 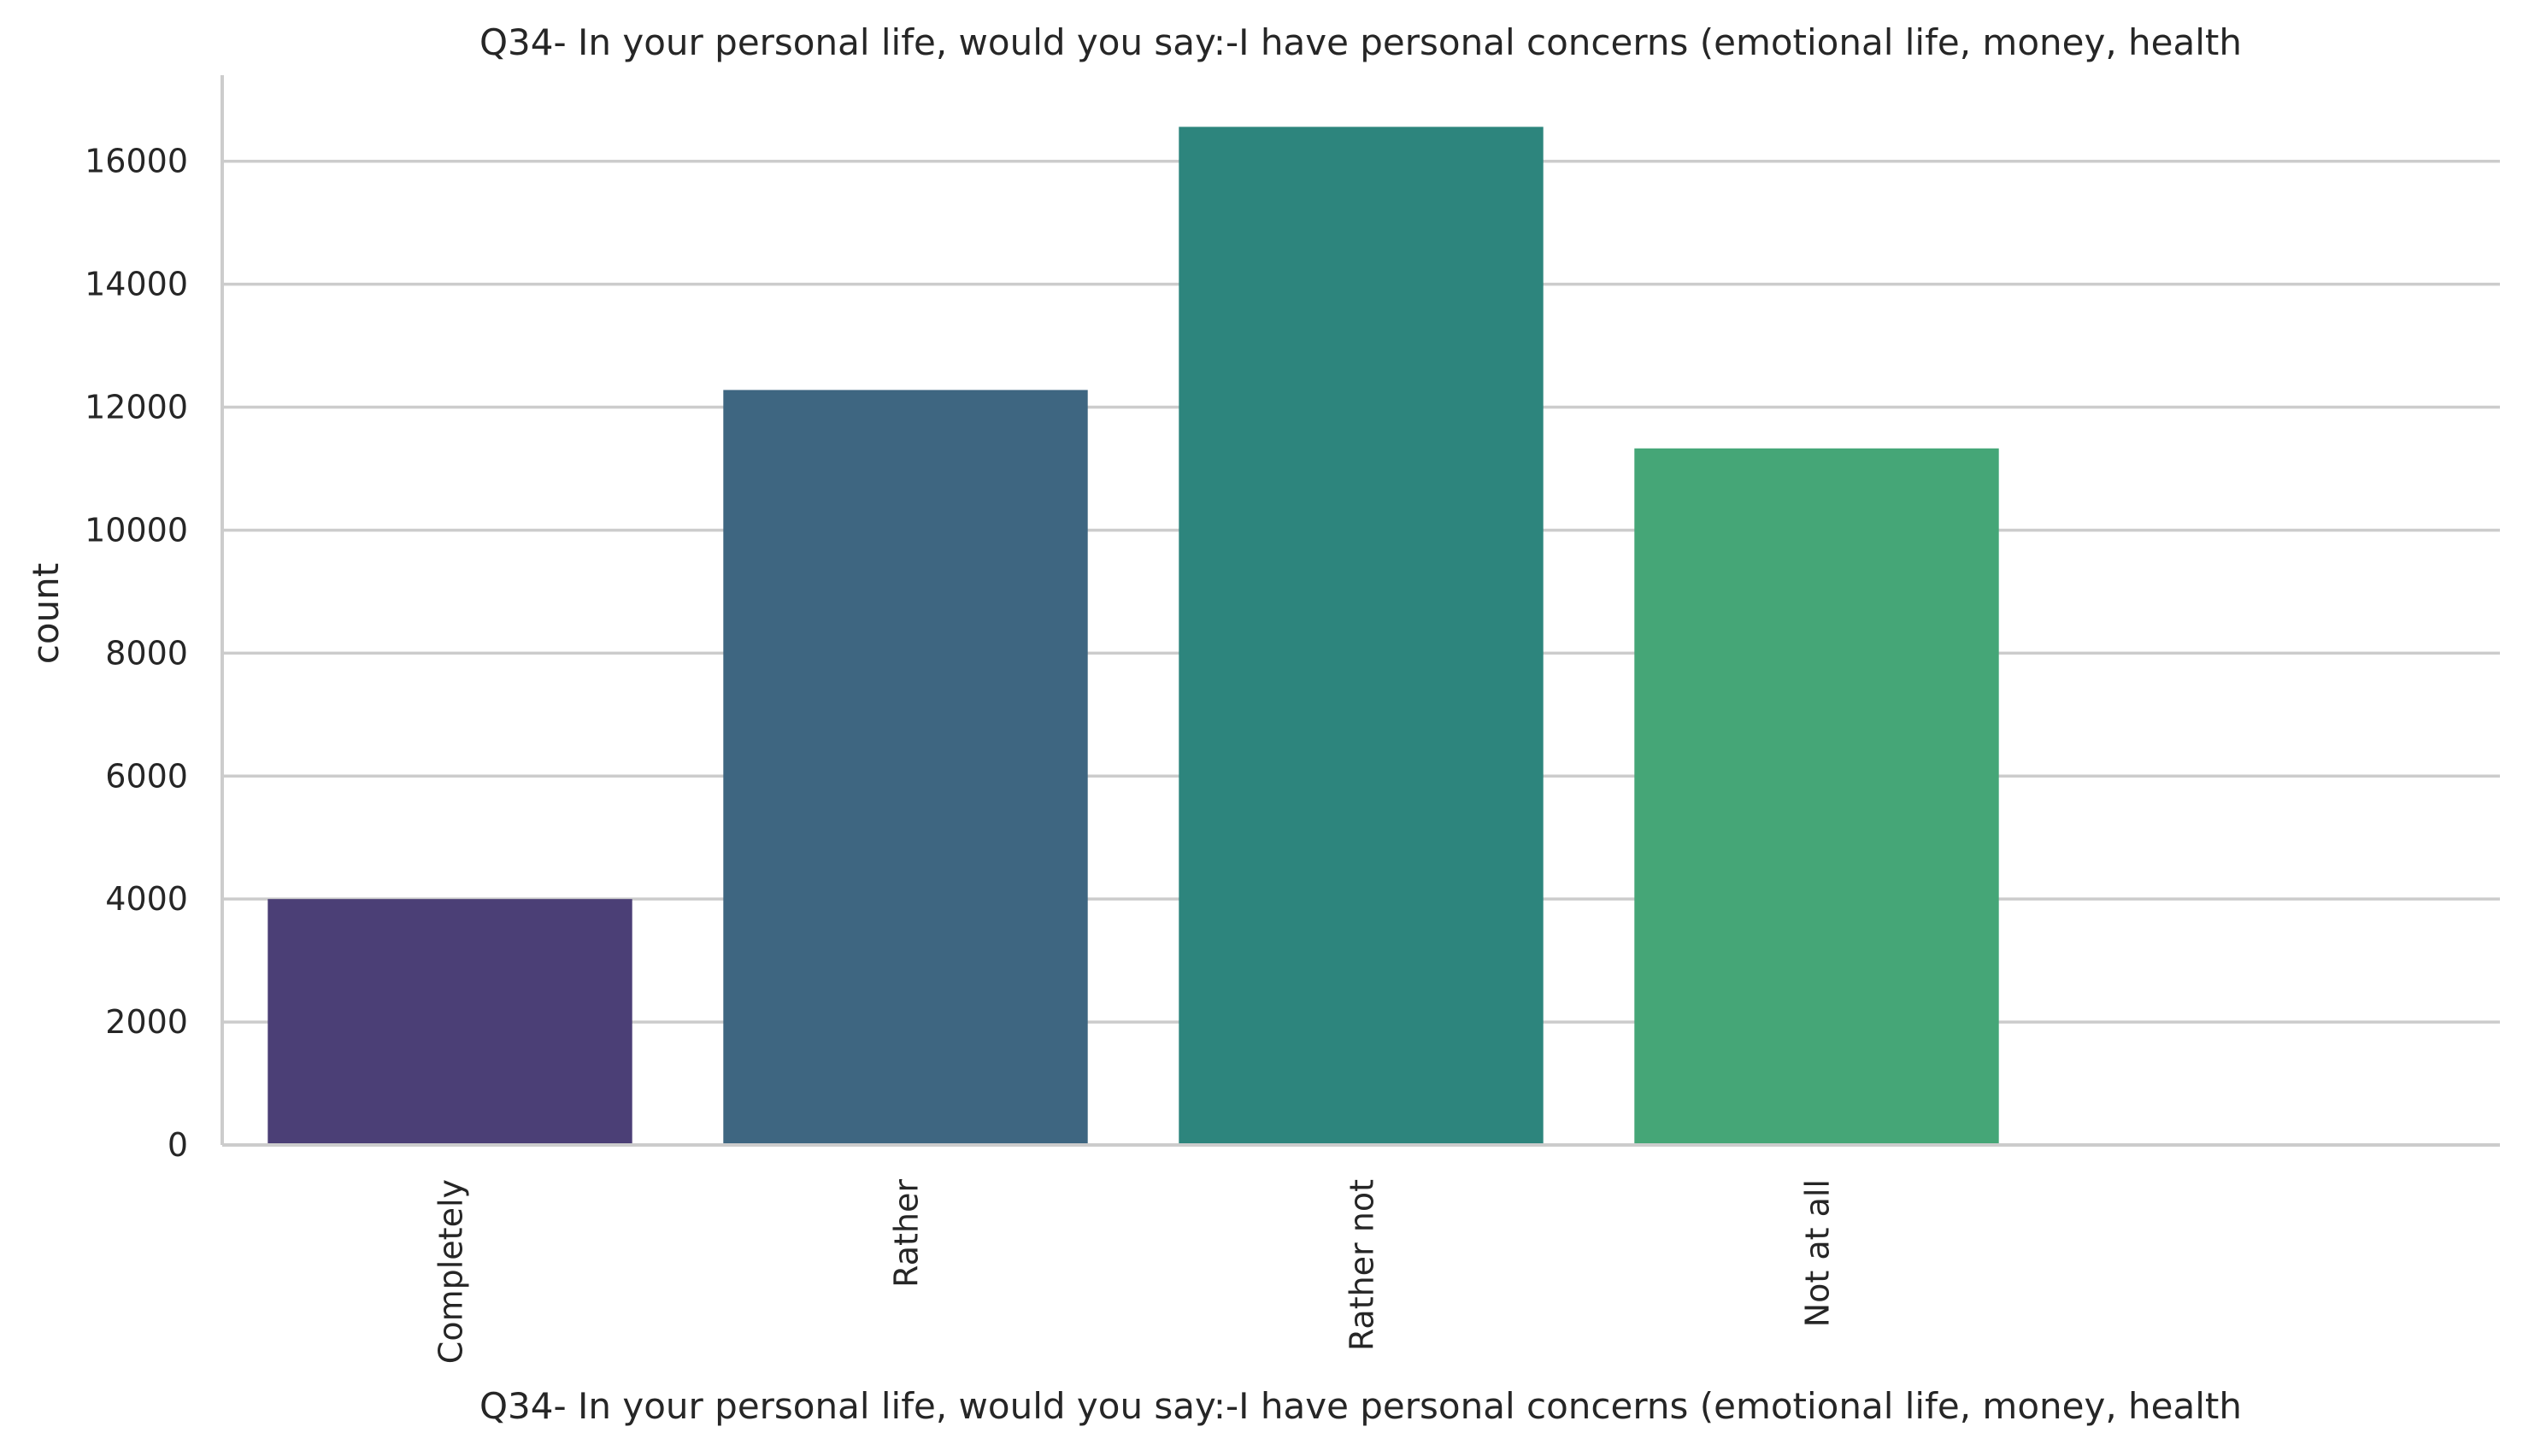 I want to click on y-tick-label: 4000, so click(x=146, y=899).